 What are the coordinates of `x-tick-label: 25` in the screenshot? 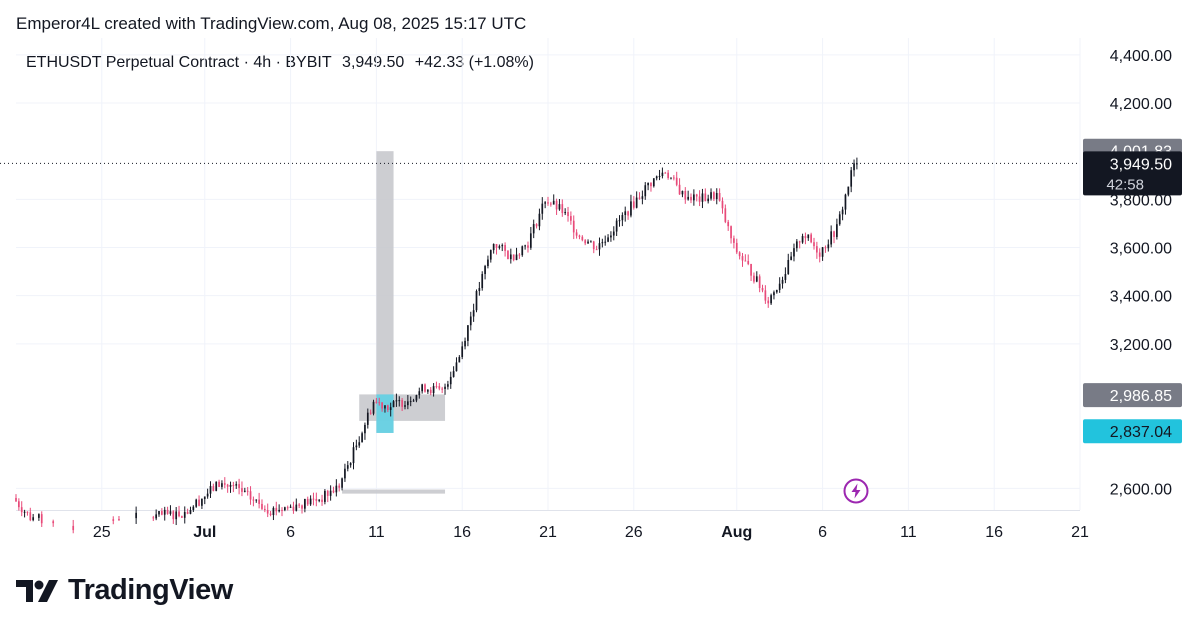 It's located at (102, 532).